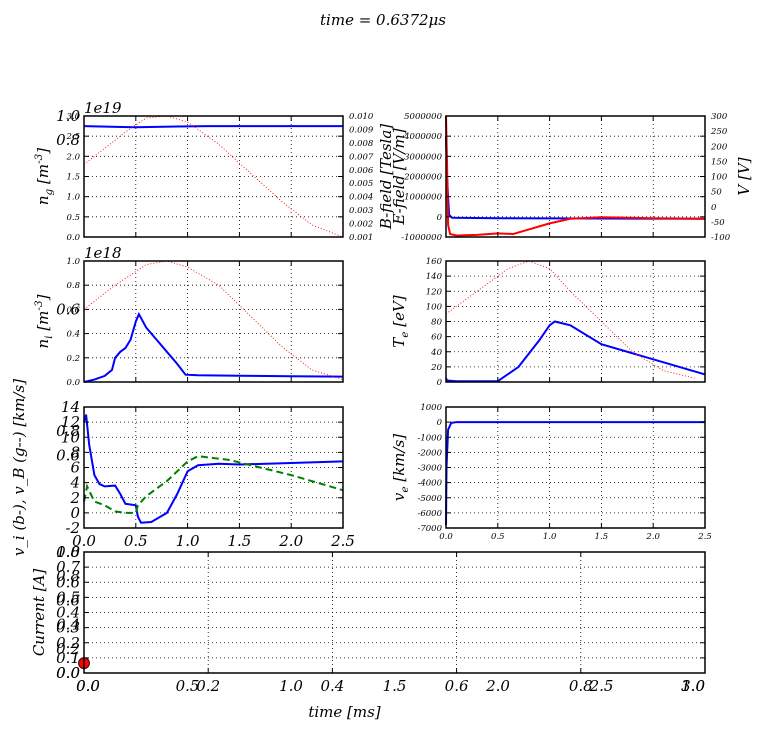 The height and width of the screenshot is (731, 766). What do you see at coordinates (423, 198) in the screenshot?
I see `ytick-label: 1000000` at bounding box center [423, 198].